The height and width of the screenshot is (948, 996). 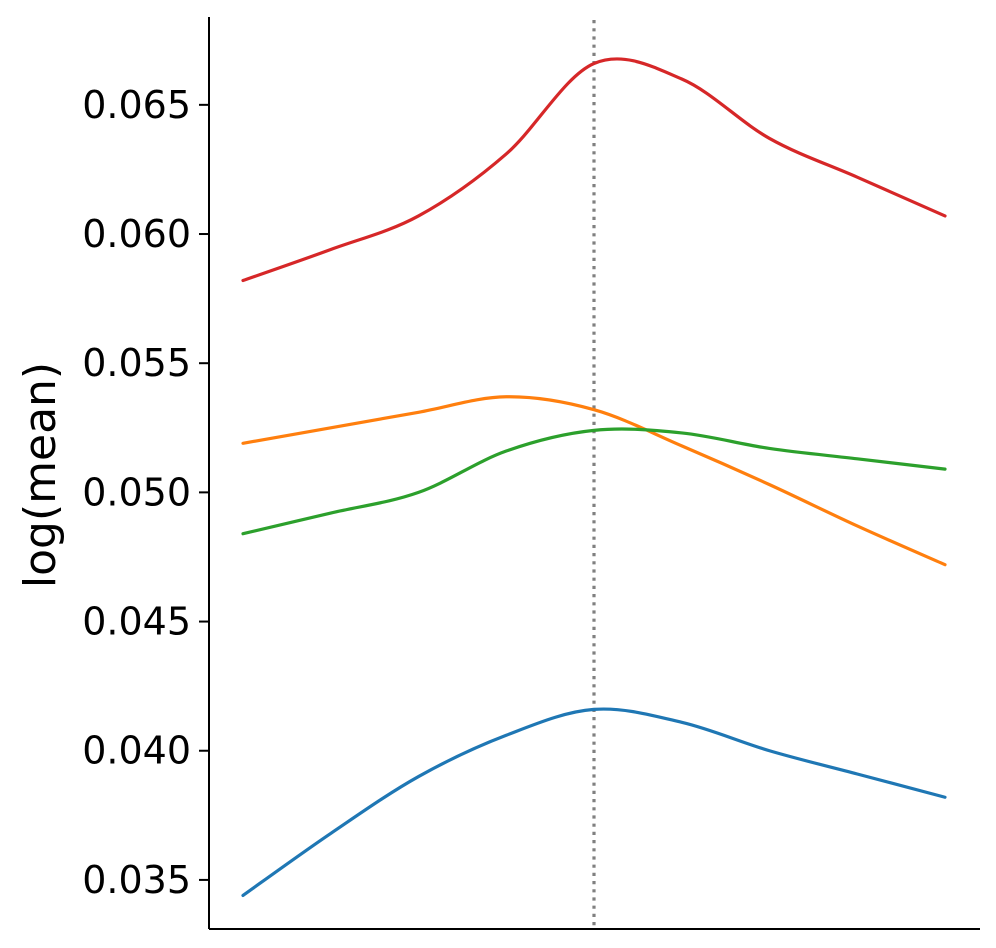 I want to click on y-tick-label: 0.045, so click(x=136, y=622).